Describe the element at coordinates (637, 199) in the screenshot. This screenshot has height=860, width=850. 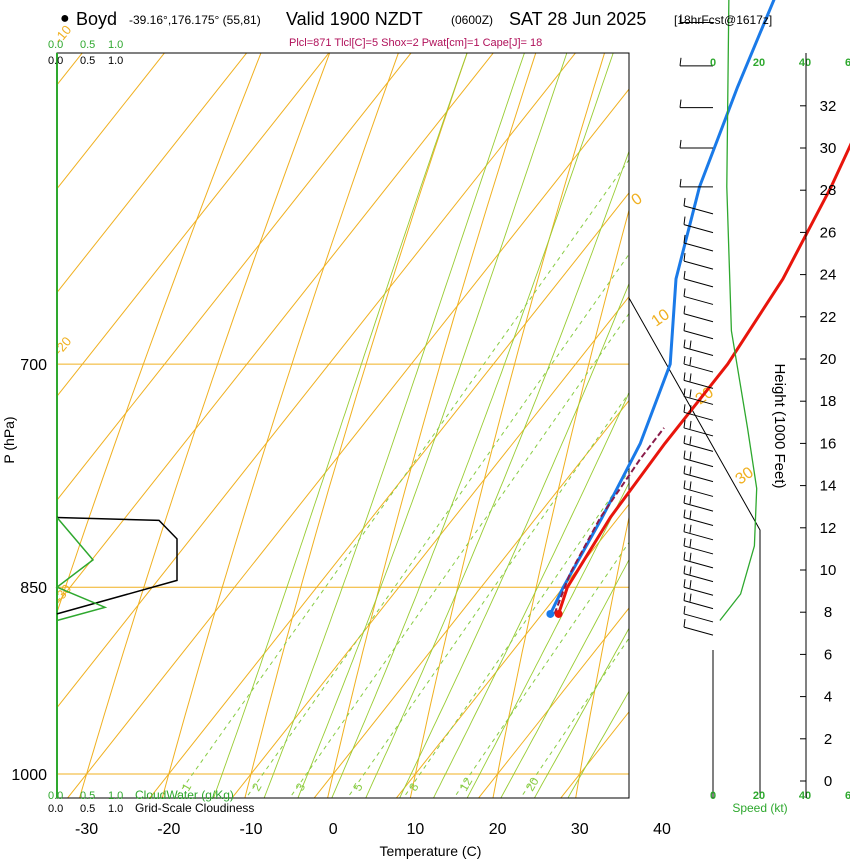
I see `dry-adiabat-label: 0` at that location.